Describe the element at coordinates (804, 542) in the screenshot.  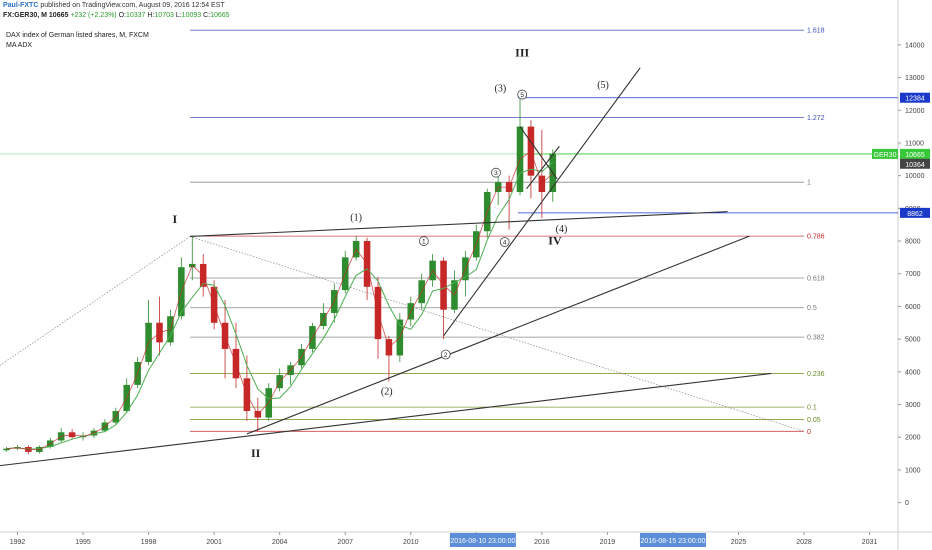
I see `x-tick-label: 2028` at that location.